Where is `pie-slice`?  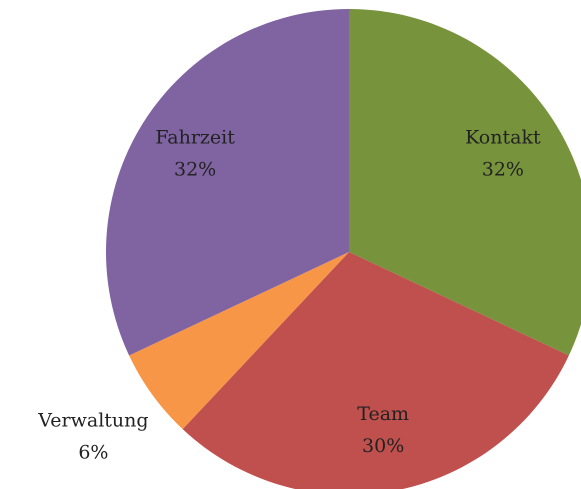
pie-slice is located at coordinates (239, 341).